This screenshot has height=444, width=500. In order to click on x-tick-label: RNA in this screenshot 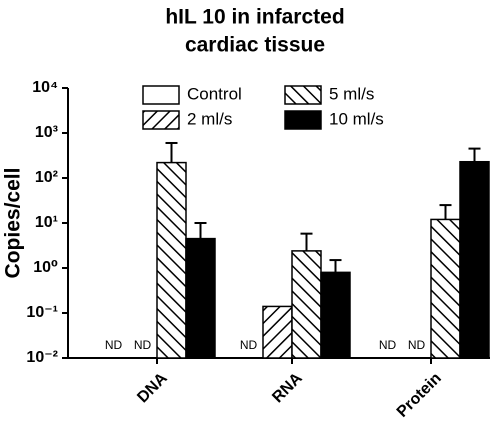, I will do `click(287, 387)`.